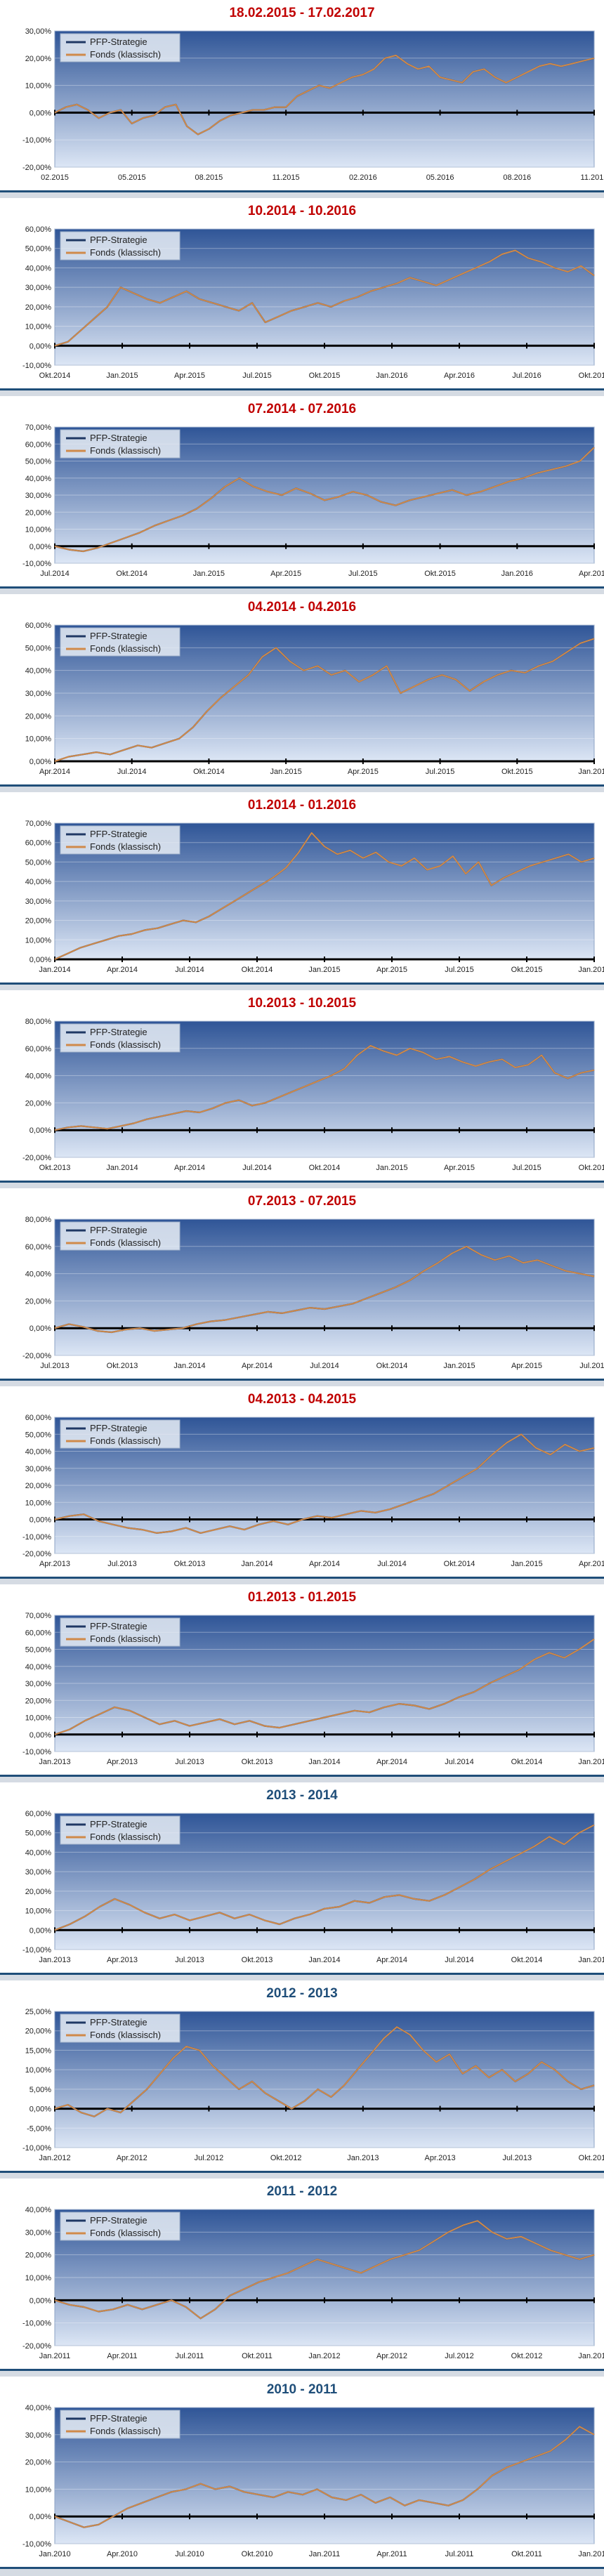  I want to click on x-tick-label: 08.2016, so click(517, 177).